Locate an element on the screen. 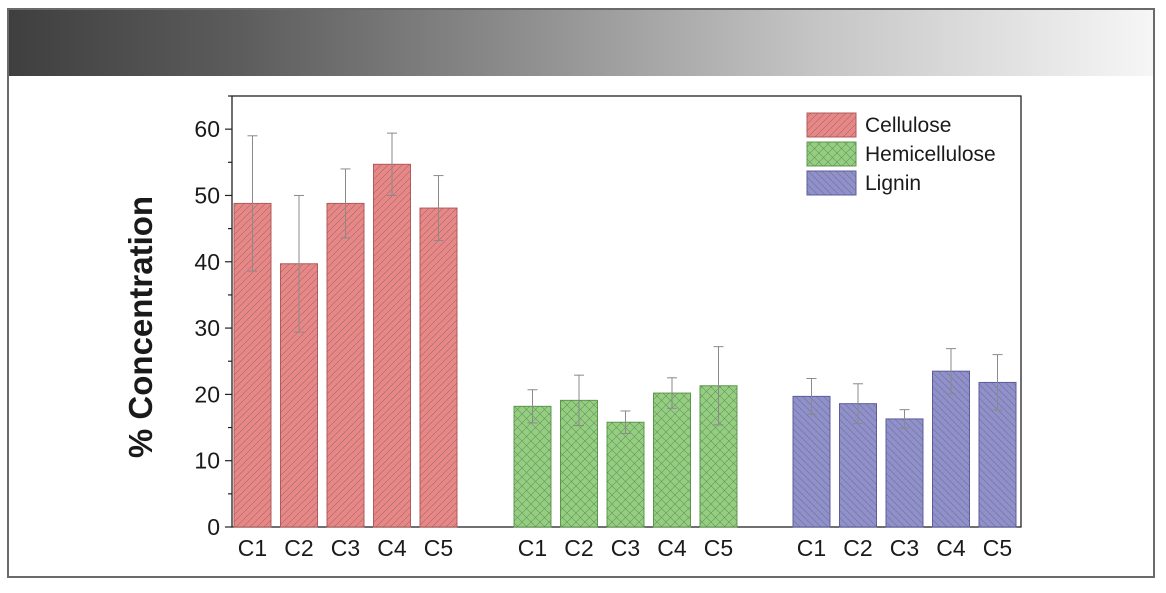 Image resolution: width=1166 pixels, height=593 pixels. y-tick-label: 30 is located at coordinates (207, 328).